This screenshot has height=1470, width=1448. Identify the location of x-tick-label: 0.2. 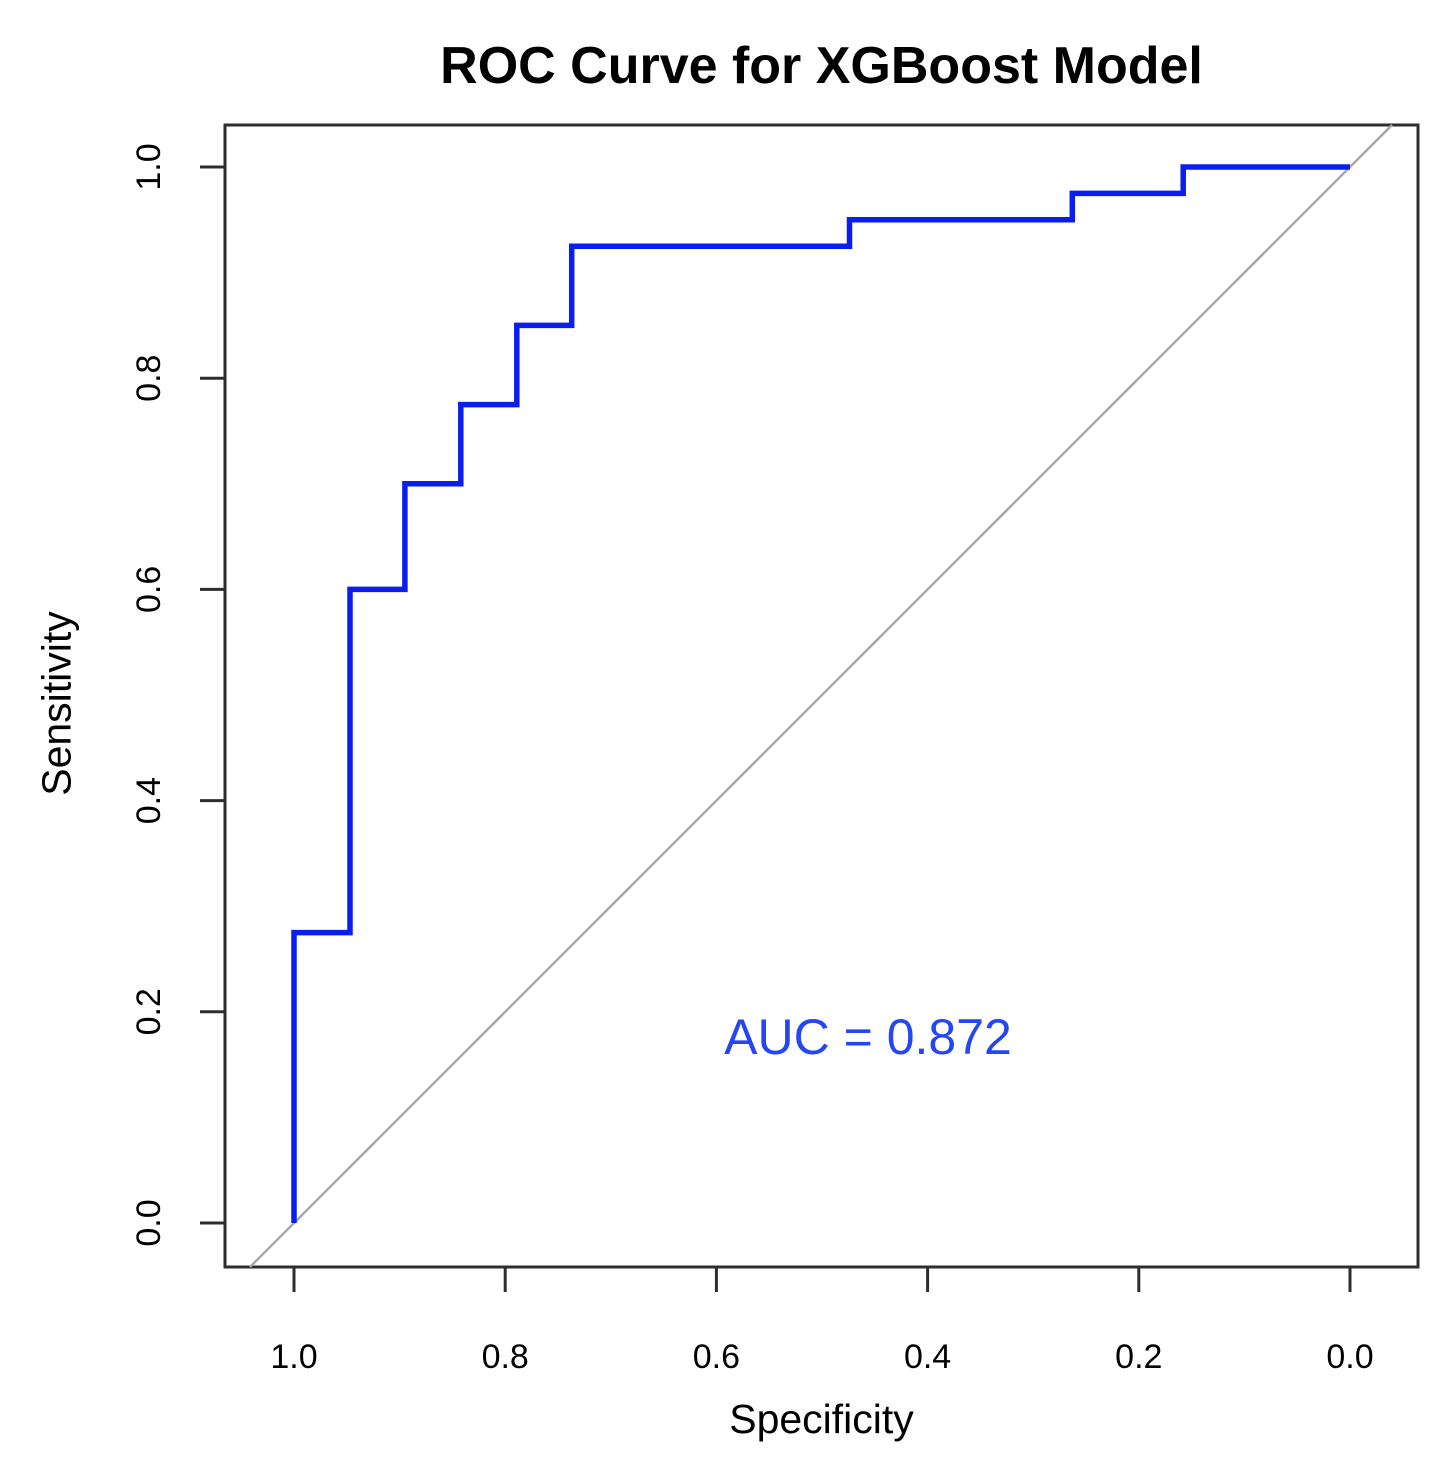
(1138, 1357).